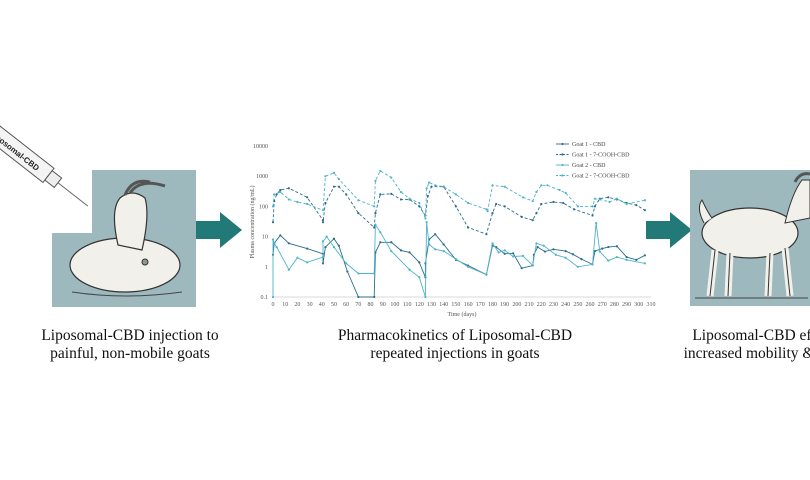 This screenshot has height=480, width=810. I want to click on y-tick-label: 10, so click(265, 238).